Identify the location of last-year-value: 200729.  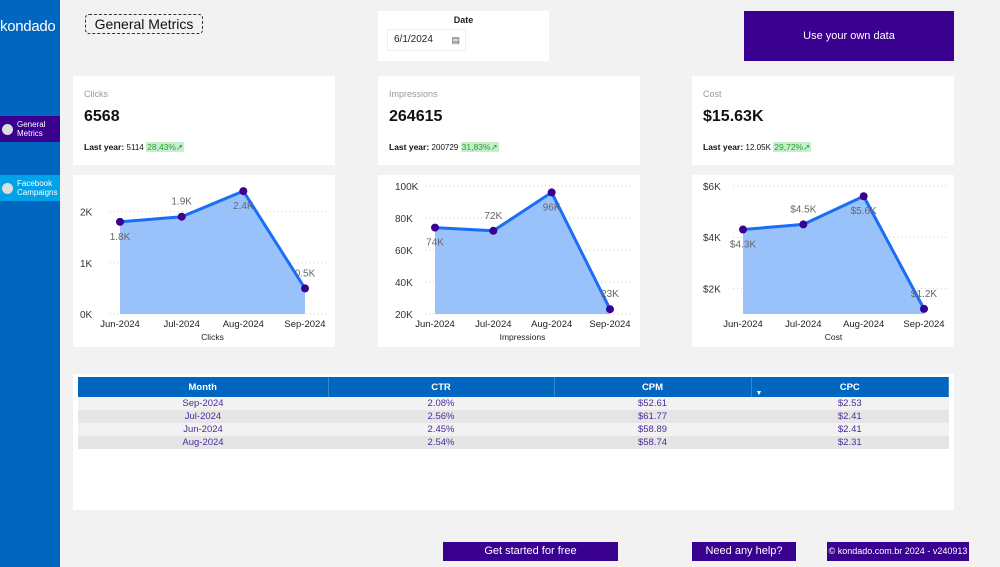
(445, 147).